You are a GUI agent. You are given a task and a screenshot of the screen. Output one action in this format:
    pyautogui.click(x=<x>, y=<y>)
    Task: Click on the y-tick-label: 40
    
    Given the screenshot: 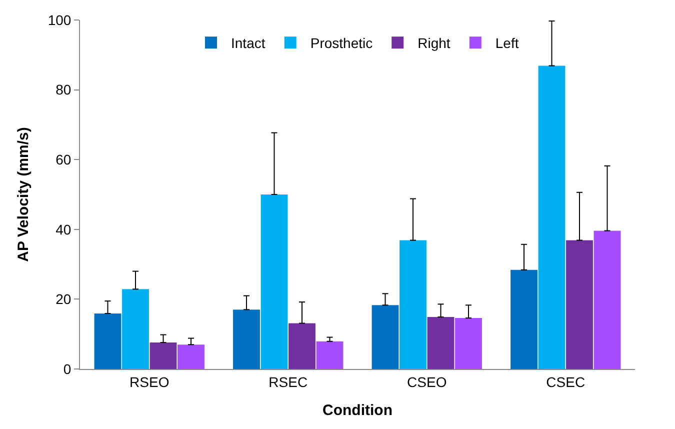 What is the action you would take?
    pyautogui.click(x=64, y=229)
    